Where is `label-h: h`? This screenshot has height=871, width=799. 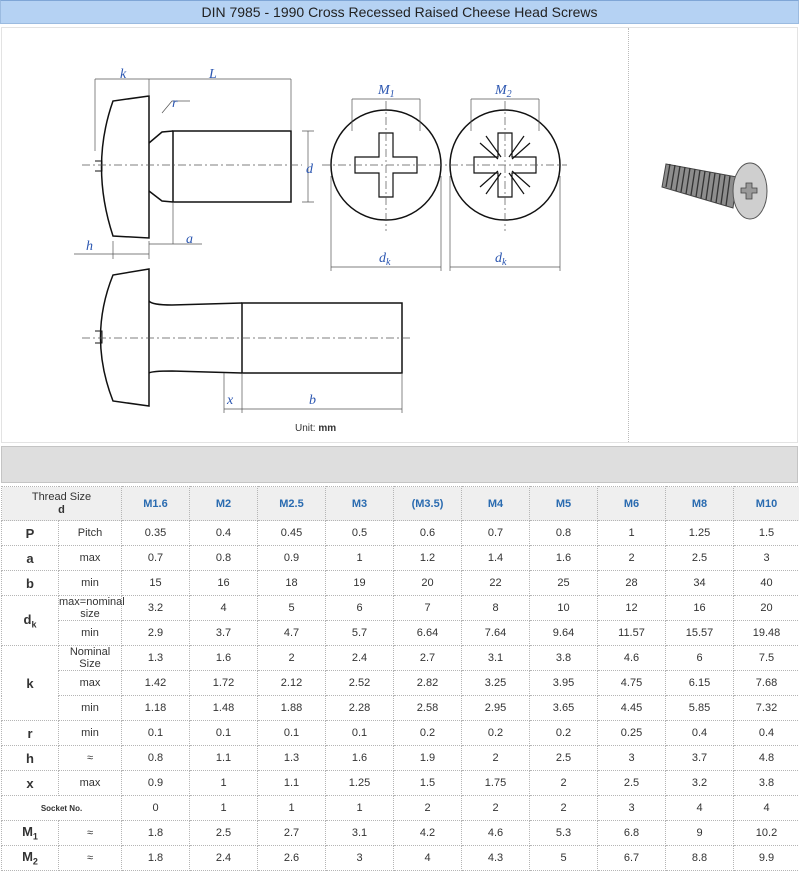 label-h: h is located at coordinates (89, 246).